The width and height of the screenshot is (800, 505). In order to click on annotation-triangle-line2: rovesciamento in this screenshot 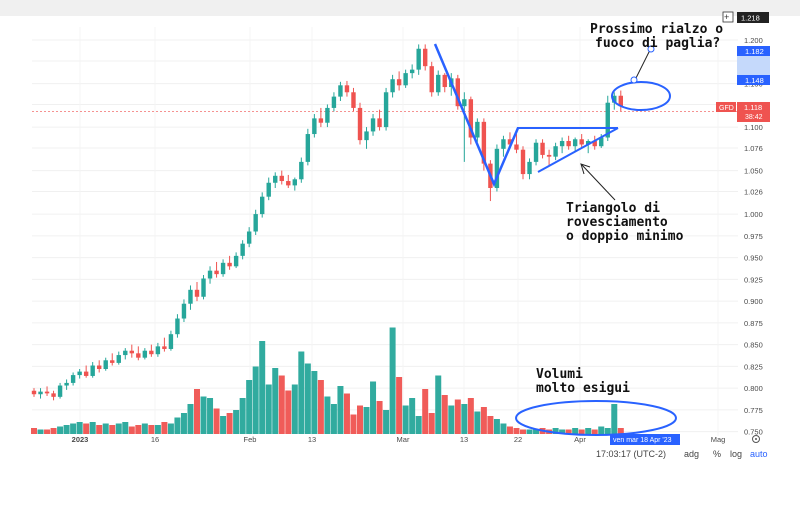, I will do `click(617, 222)`.